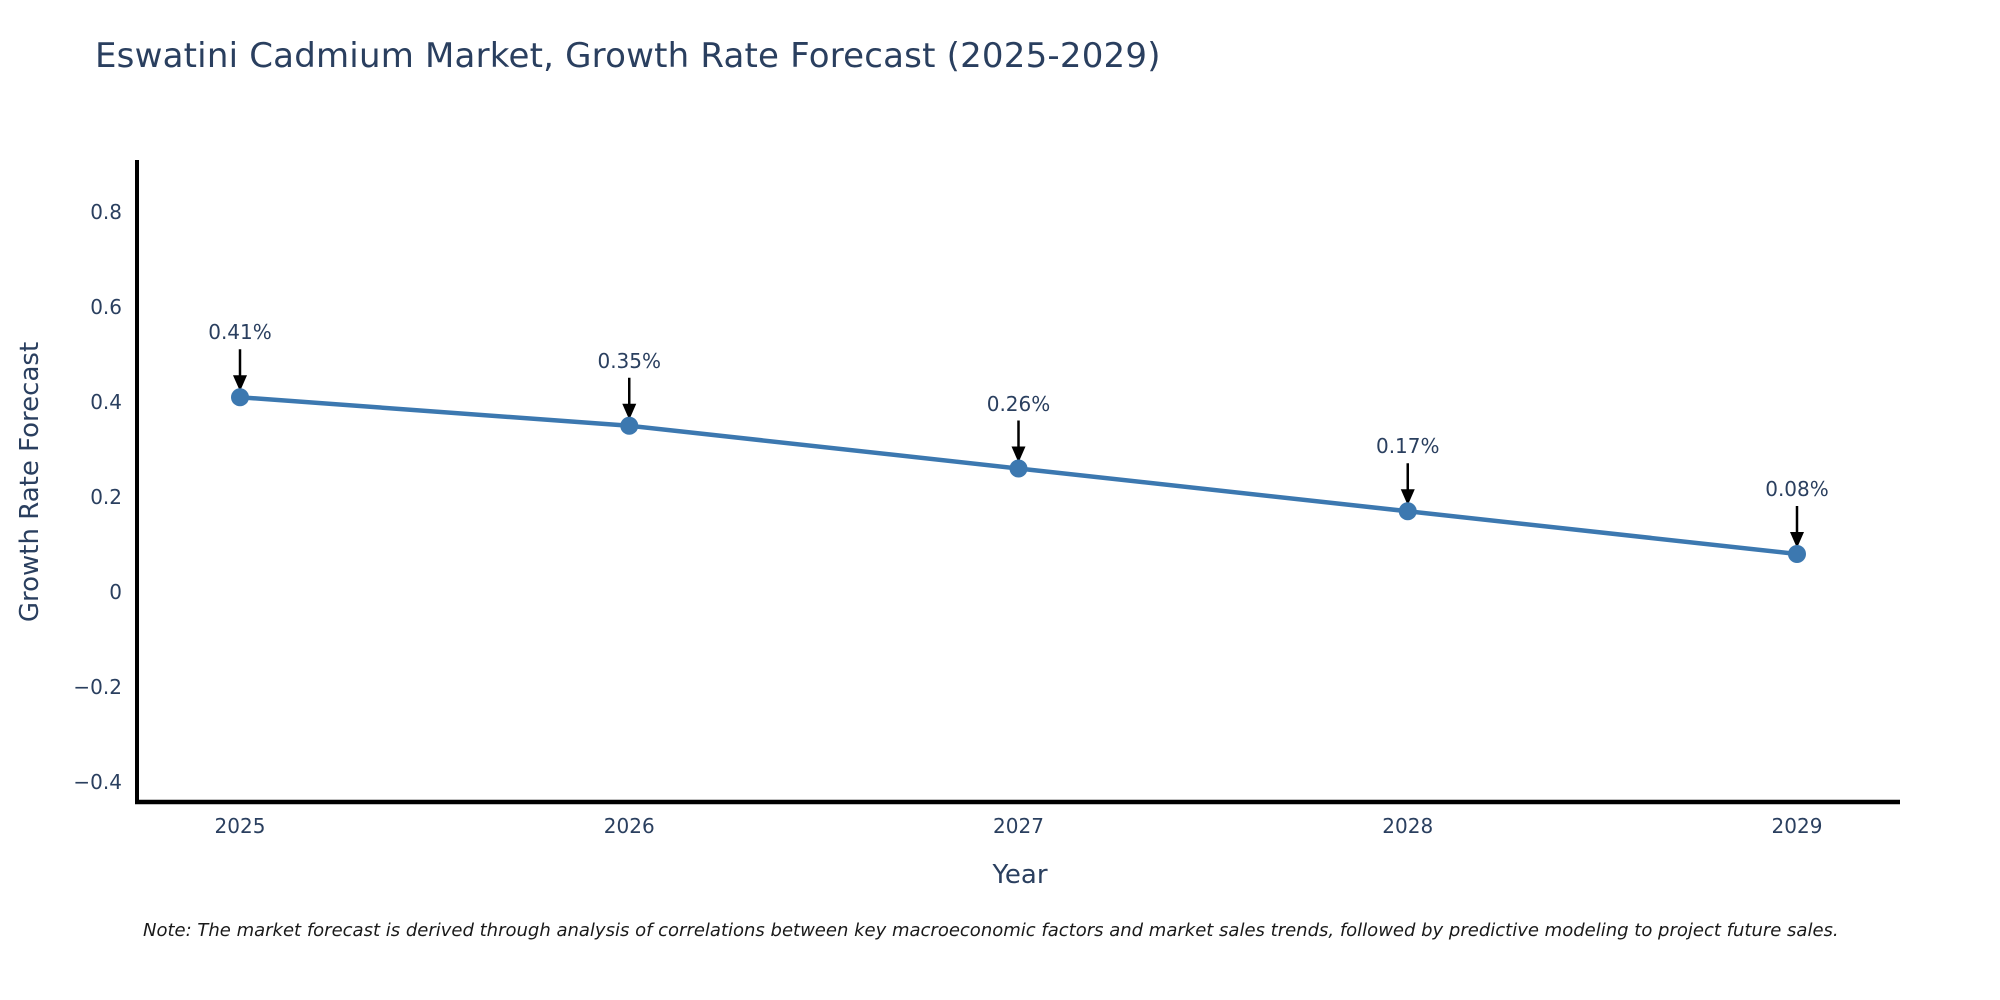 The height and width of the screenshot is (1000, 2000). What do you see at coordinates (629, 826) in the screenshot?
I see `x-tick-label: 2026` at bounding box center [629, 826].